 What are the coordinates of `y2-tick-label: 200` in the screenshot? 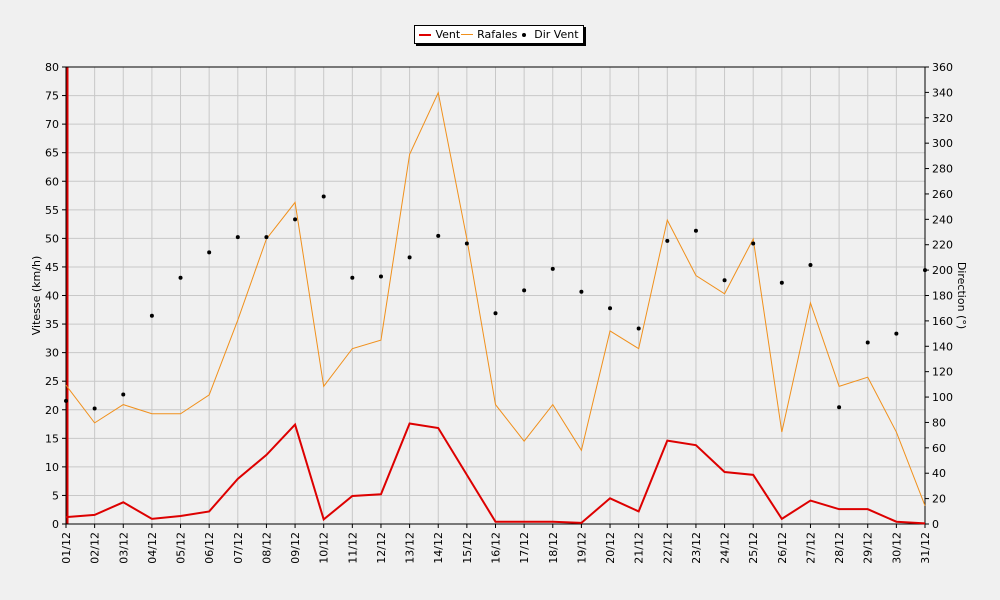 It's located at (942, 270).